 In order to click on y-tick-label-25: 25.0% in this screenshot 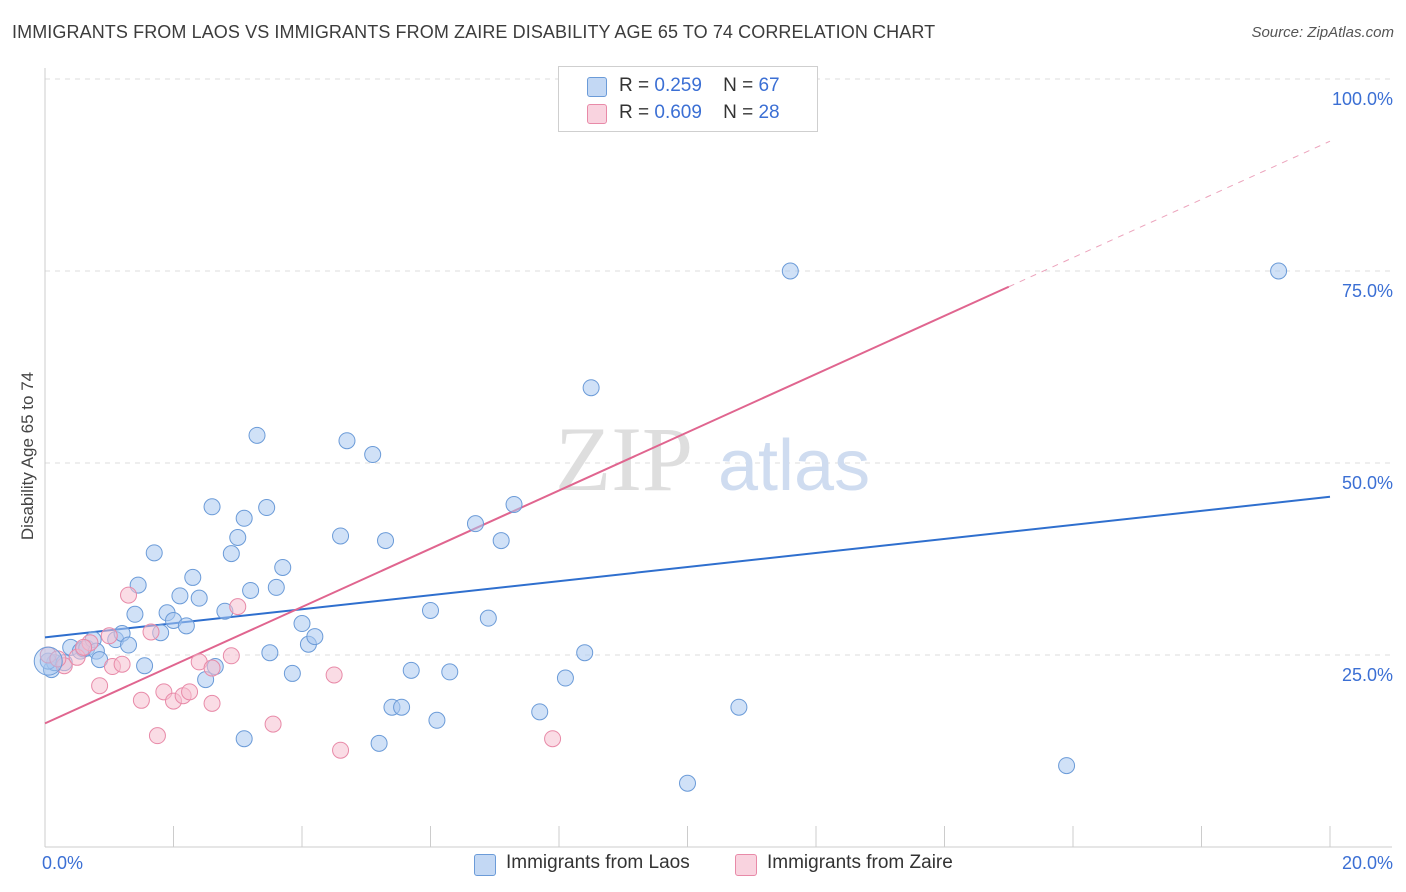, I will do `click(1367, 675)`.